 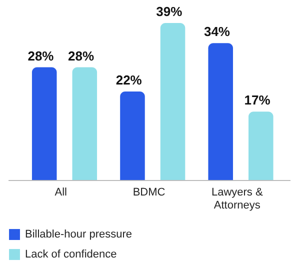 What do you see at coordinates (217, 32) in the screenshot?
I see `data-label: 34%` at bounding box center [217, 32].